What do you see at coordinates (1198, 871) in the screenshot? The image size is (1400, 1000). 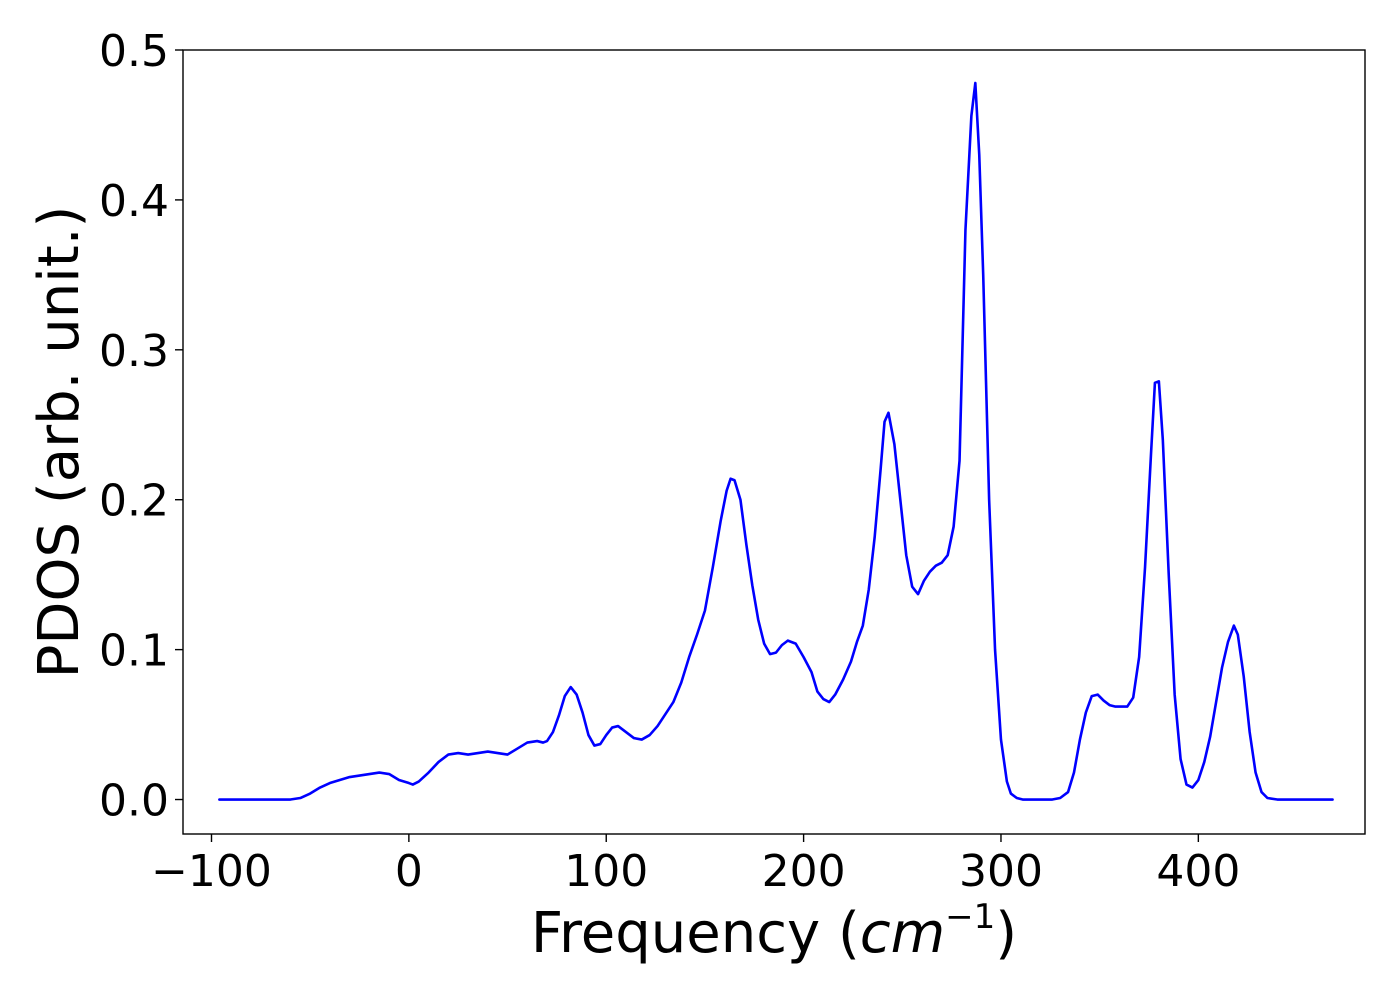 I see `x-tick-label: 400` at bounding box center [1198, 871].